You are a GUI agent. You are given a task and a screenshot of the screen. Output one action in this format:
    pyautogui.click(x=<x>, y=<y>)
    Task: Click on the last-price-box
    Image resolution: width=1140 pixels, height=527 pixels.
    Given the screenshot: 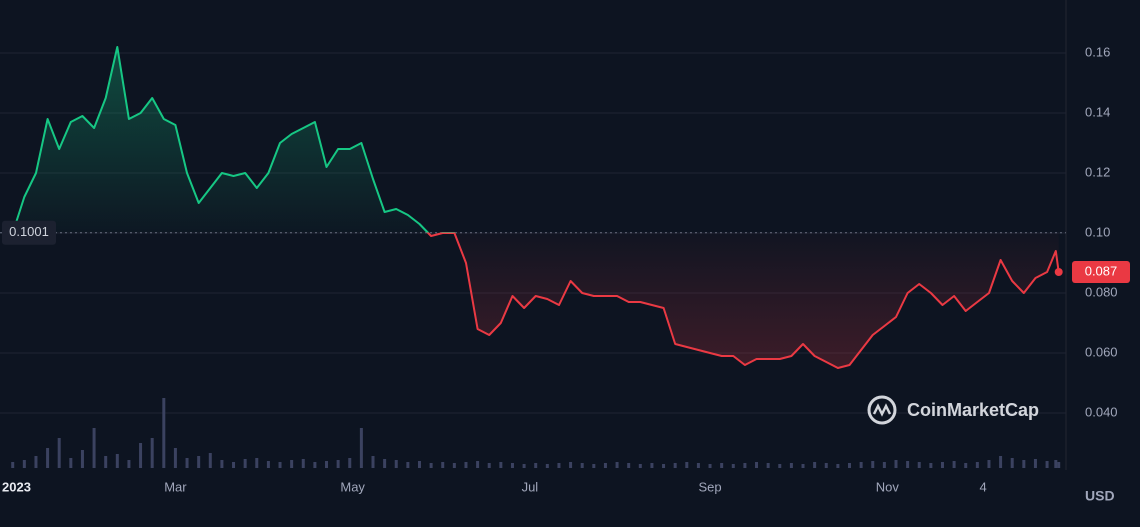 What is the action you would take?
    pyautogui.click(x=1101, y=272)
    